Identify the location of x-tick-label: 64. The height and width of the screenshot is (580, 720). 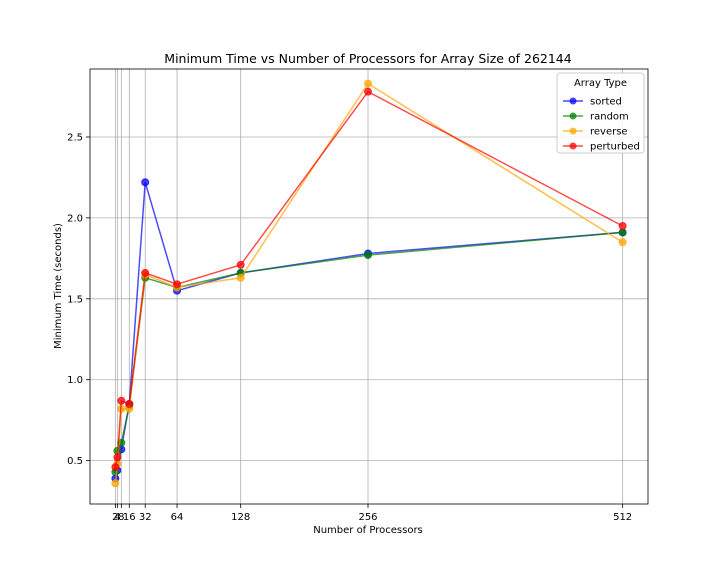
(177, 517).